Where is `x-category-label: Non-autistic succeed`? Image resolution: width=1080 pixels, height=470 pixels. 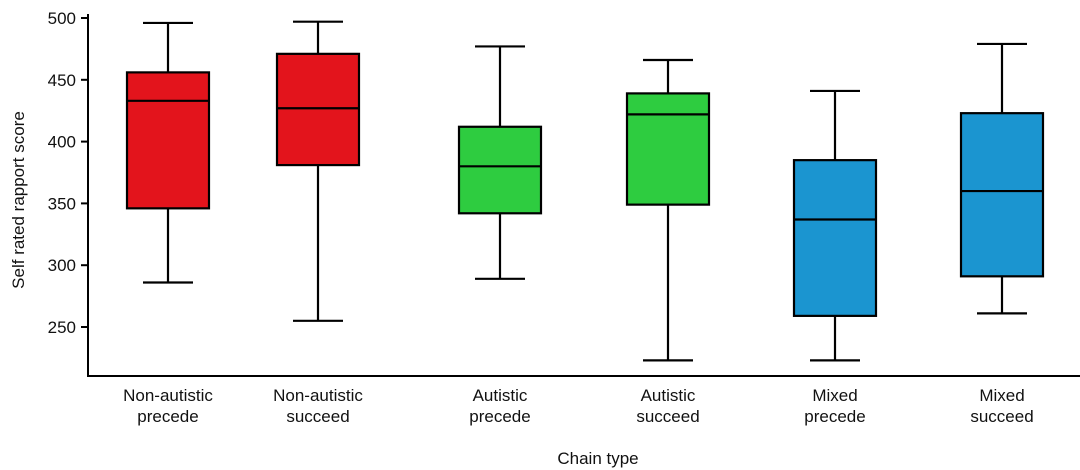 x-category-label: Non-autistic succeed is located at coordinates (318, 406).